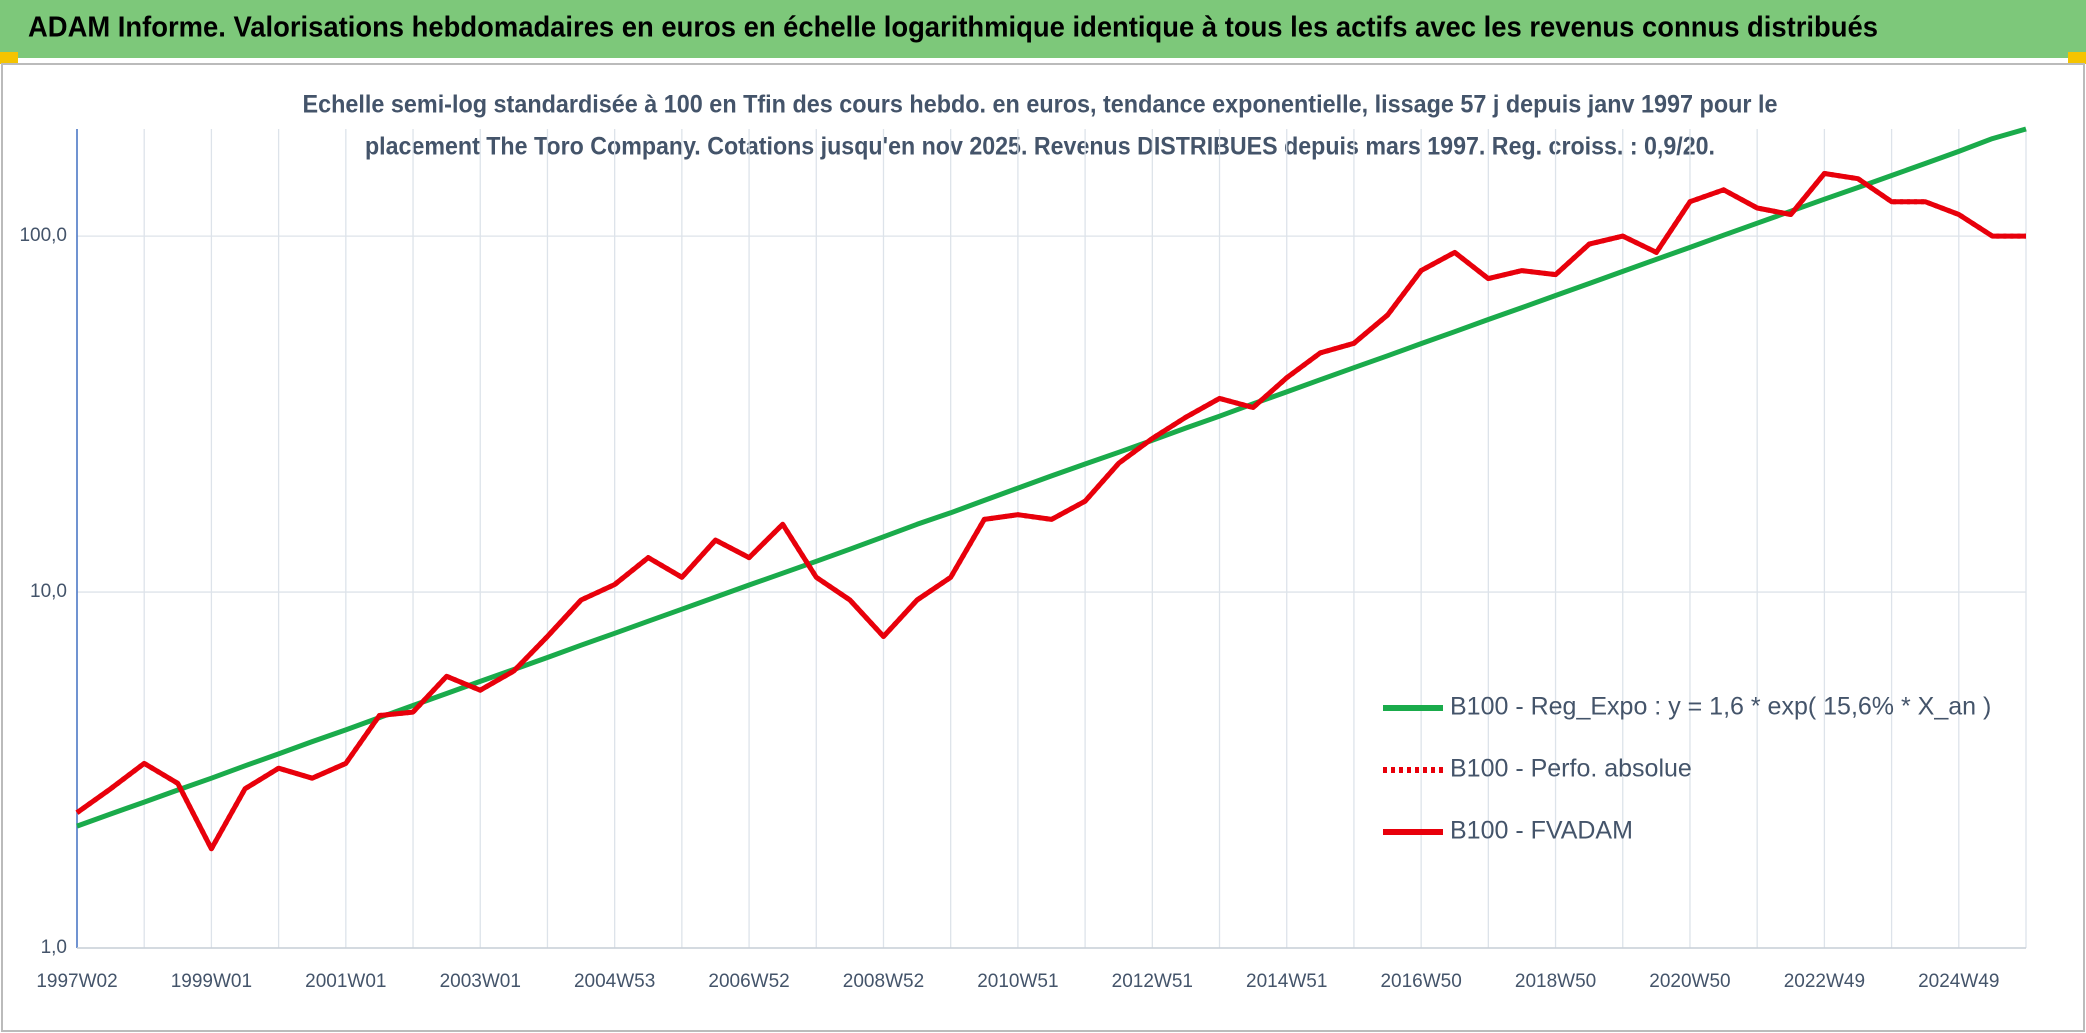  Describe the element at coordinates (1017, 981) in the screenshot. I see `x-tick-label: 2010W51` at that location.